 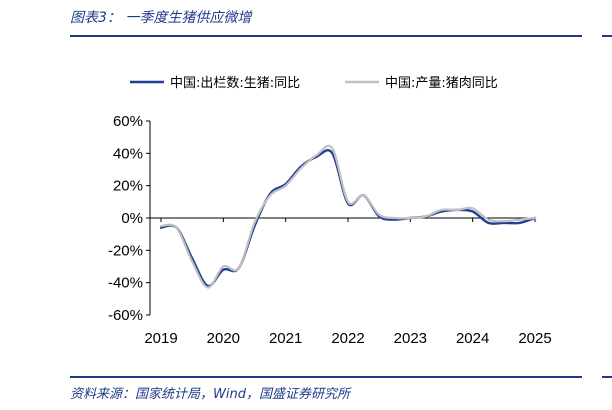 What do you see at coordinates (314, 83) in the screenshot?
I see `legend: 中国:出栏数:生猪:同比 中国:产量:猪肉同比` at bounding box center [314, 83].